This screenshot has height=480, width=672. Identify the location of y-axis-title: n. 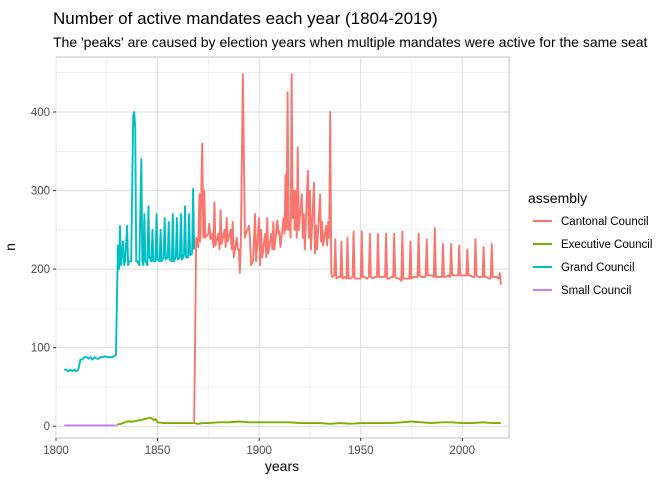
(10, 247).